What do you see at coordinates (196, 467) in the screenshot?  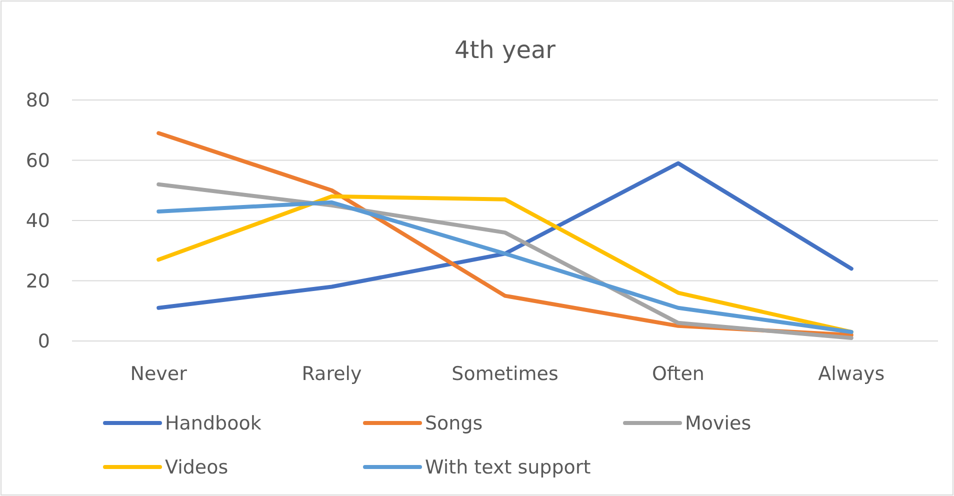 I see `legend-label: Videos` at bounding box center [196, 467].